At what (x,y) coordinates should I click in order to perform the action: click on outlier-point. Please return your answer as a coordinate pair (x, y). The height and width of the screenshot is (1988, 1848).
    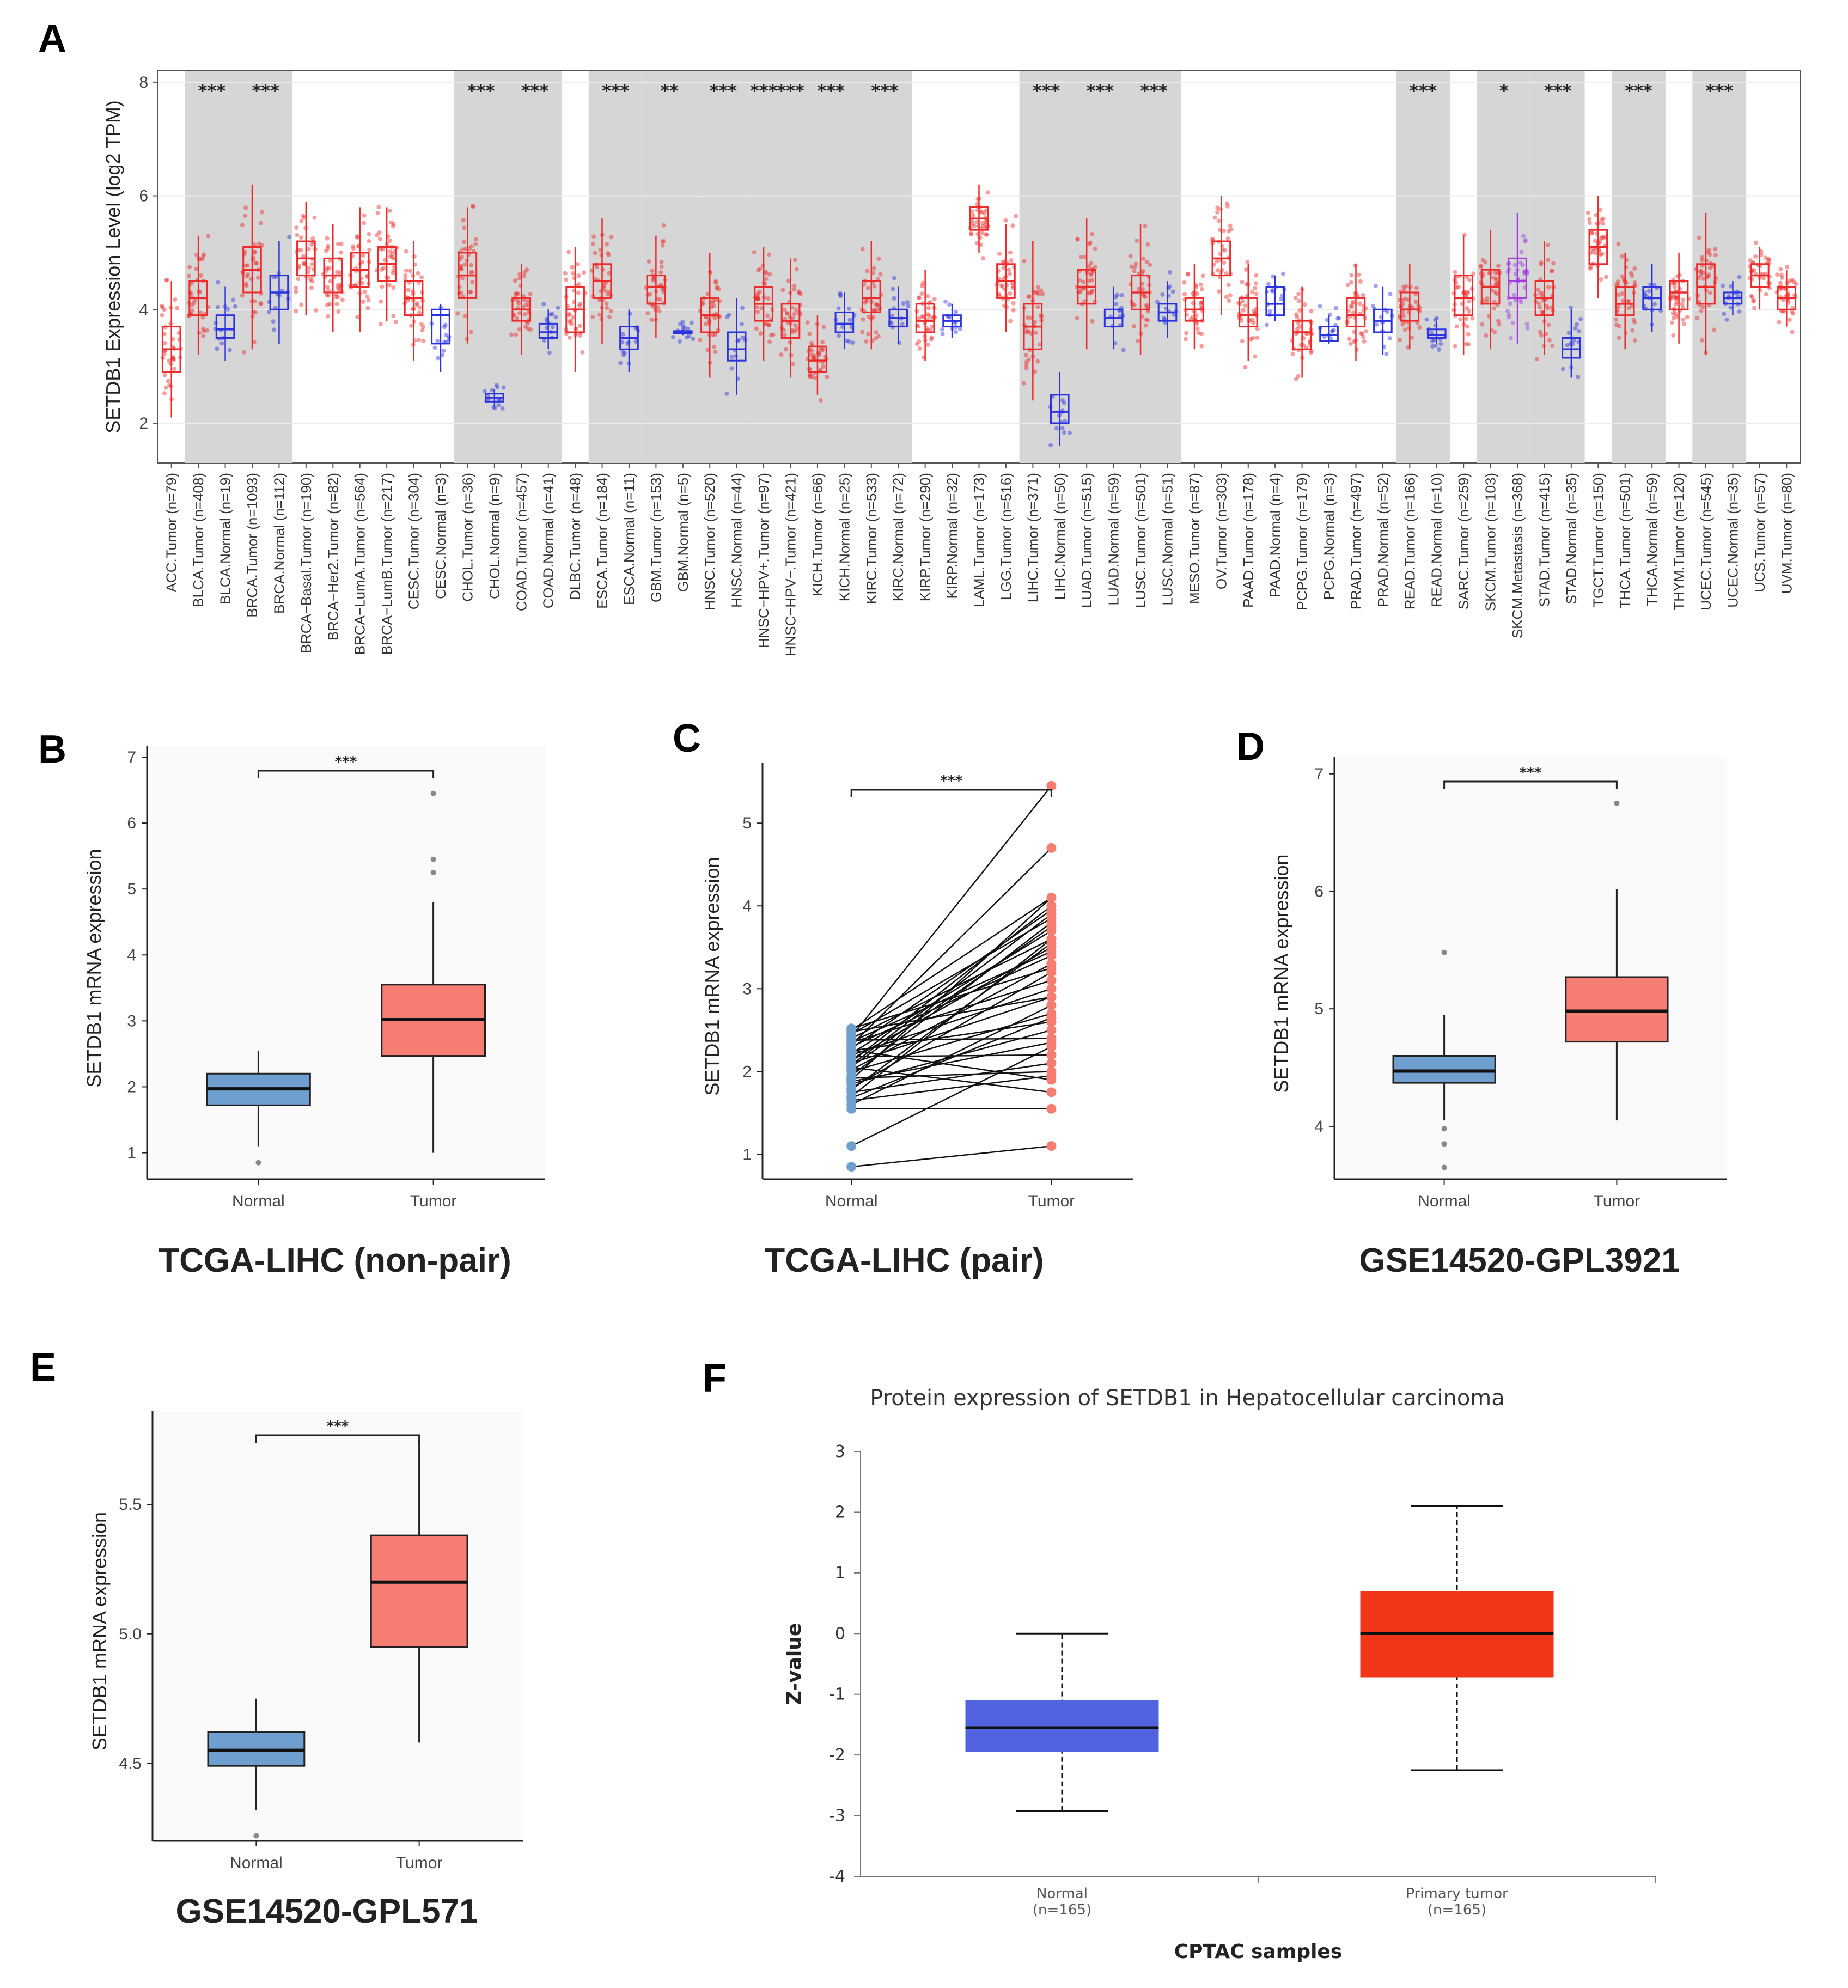
    Looking at the image, I should click on (1444, 1167).